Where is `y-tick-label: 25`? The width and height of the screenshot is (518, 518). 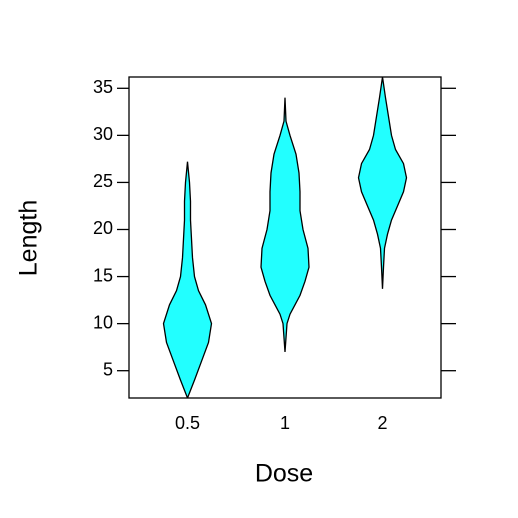 y-tick-label: 25 is located at coordinates (103, 181).